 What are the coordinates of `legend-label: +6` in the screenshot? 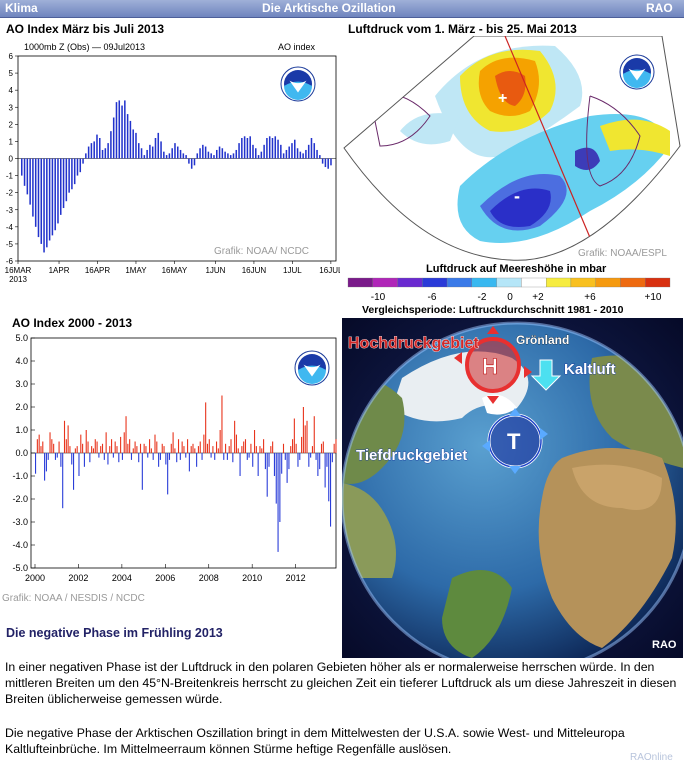 It's located at (590, 297).